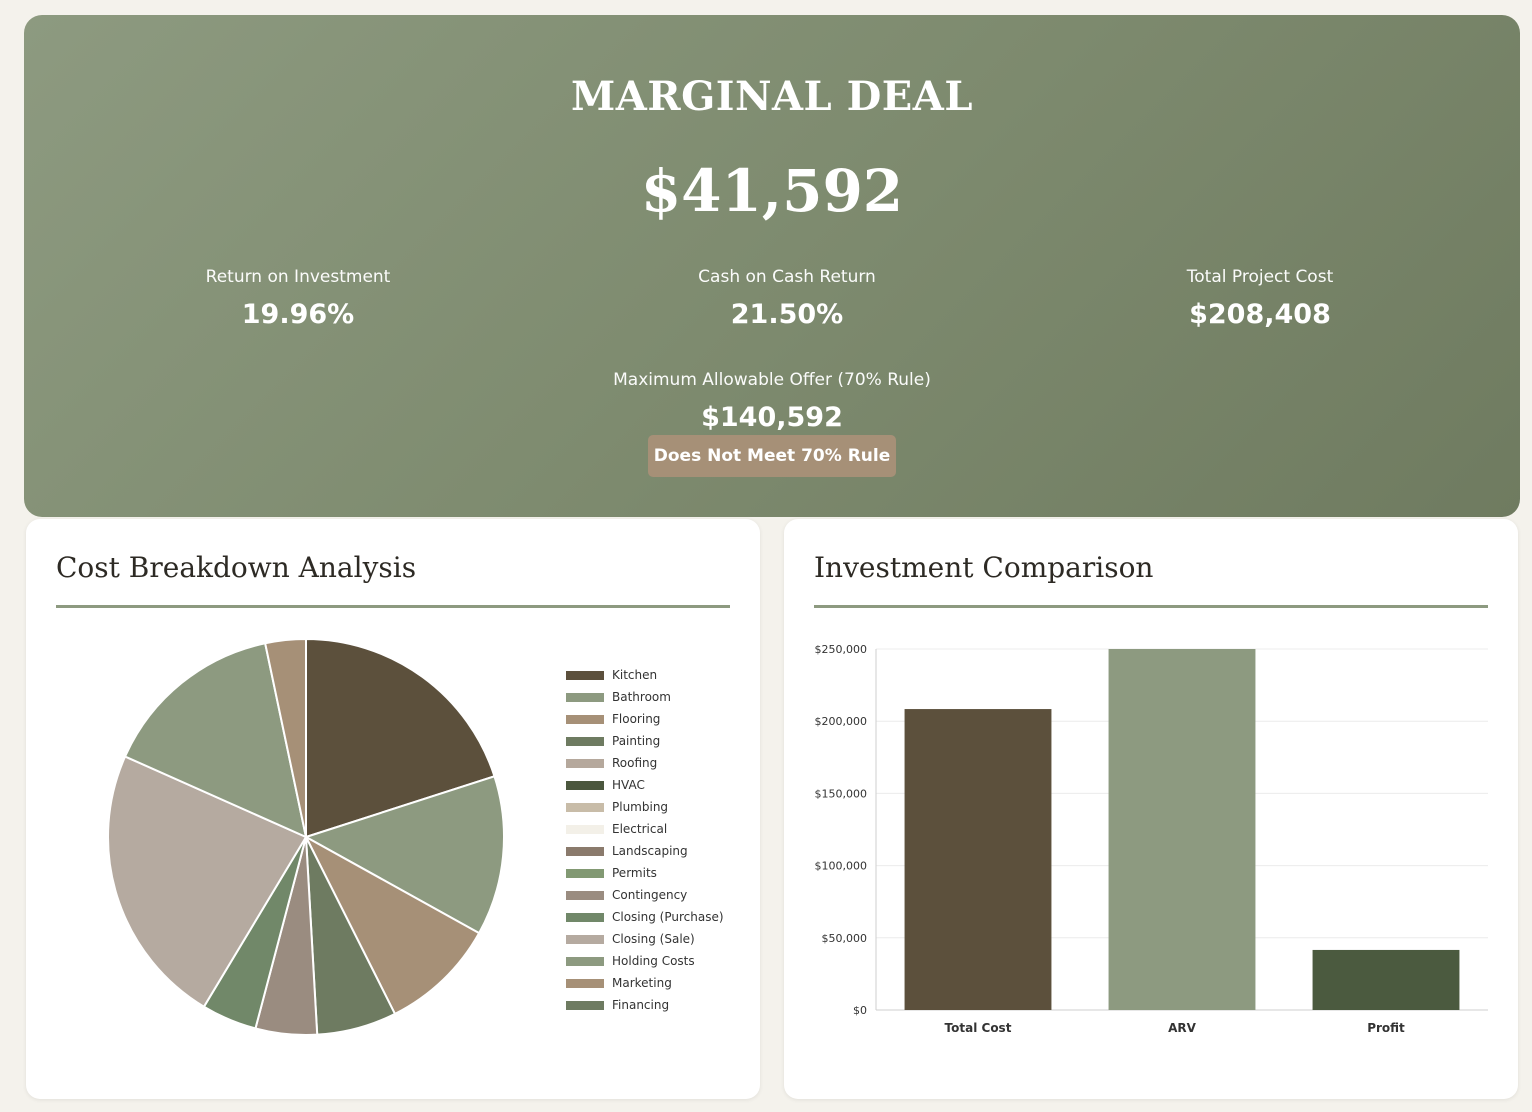 This screenshot has width=1532, height=1112. What do you see at coordinates (641, 697) in the screenshot?
I see `legend-label: Bathroom` at bounding box center [641, 697].